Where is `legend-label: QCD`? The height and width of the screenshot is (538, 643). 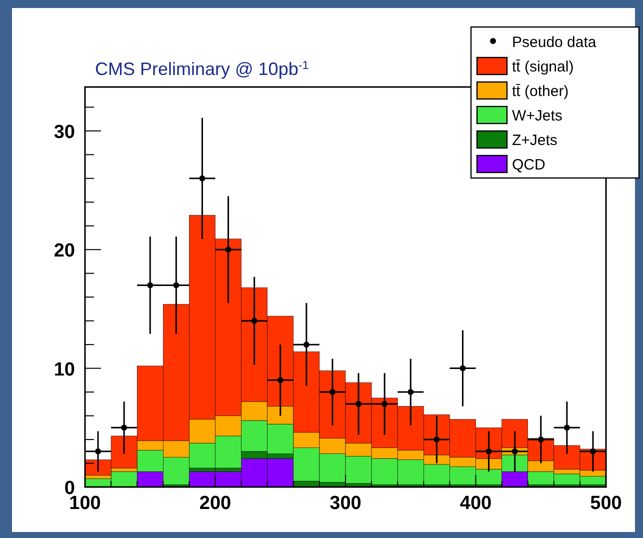
legend-label: QCD is located at coordinates (529, 165).